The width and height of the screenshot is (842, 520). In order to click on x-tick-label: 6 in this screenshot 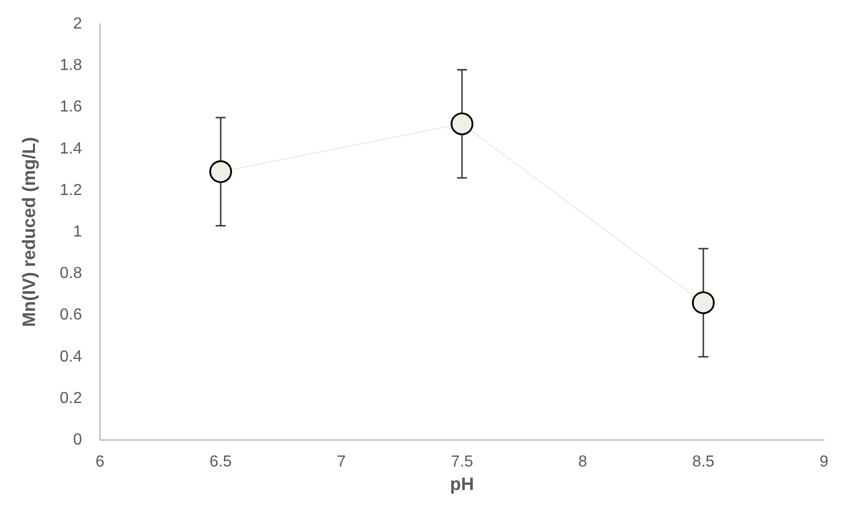, I will do `click(100, 462)`.